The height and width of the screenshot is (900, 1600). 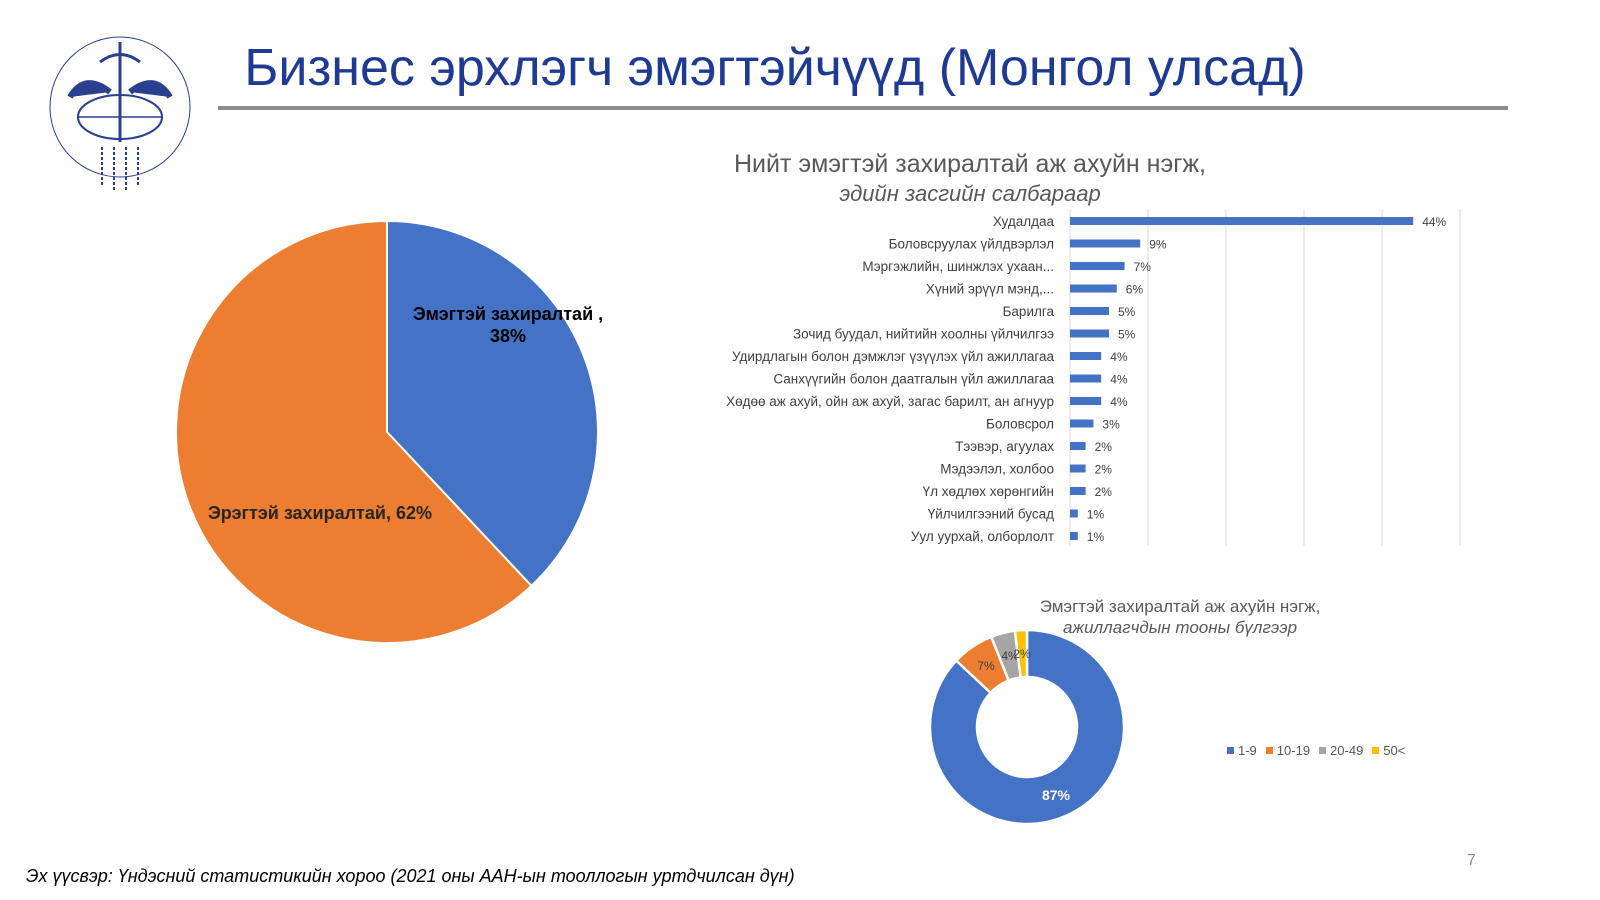 I want to click on pie-label-female: Эмэгтэй захиралтай ,, so click(x=508, y=314).